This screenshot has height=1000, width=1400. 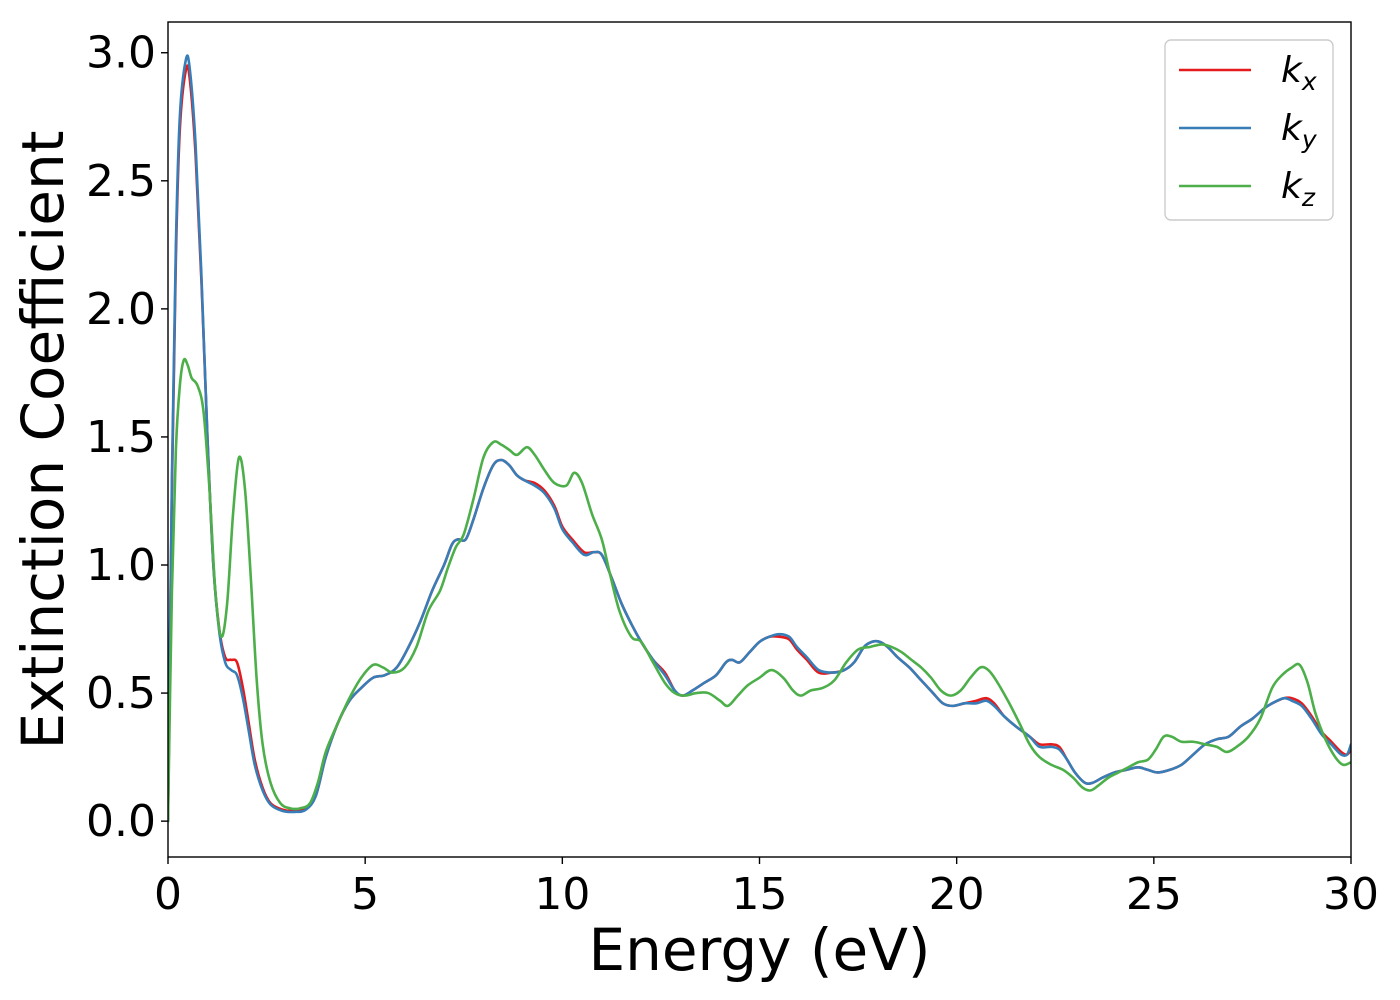 I want to click on x-tick-label: 5, so click(x=365, y=894).